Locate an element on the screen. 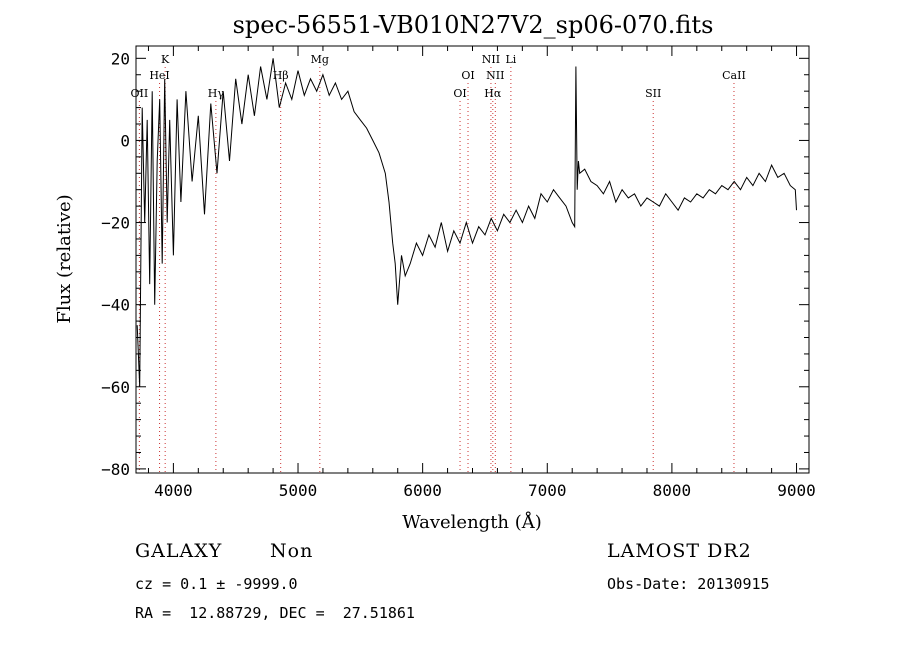  x-axis-label: Wavelength (Å) is located at coordinates (472, 522).